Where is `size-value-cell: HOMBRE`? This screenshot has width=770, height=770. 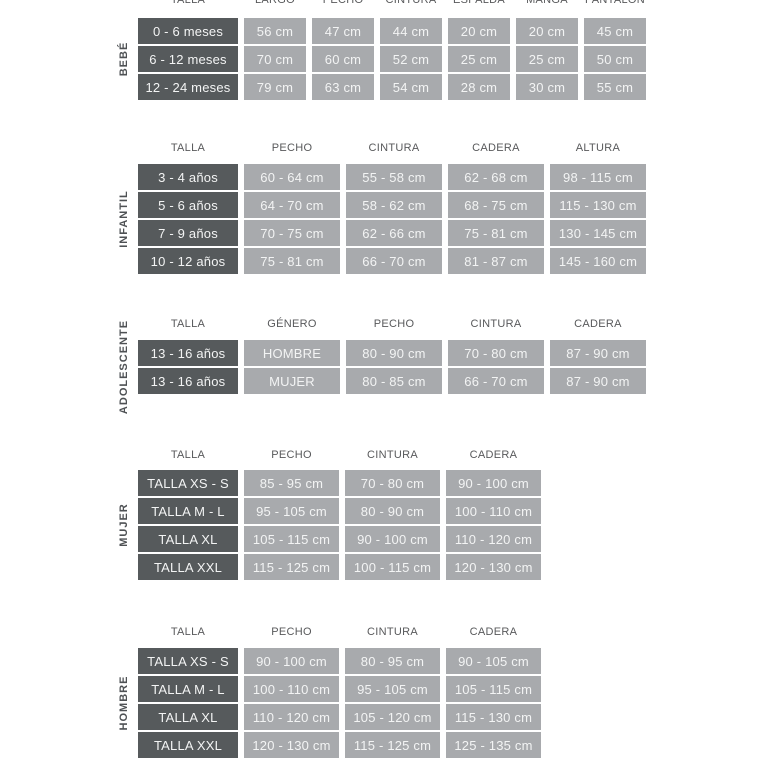
size-value-cell: HOMBRE is located at coordinates (292, 353).